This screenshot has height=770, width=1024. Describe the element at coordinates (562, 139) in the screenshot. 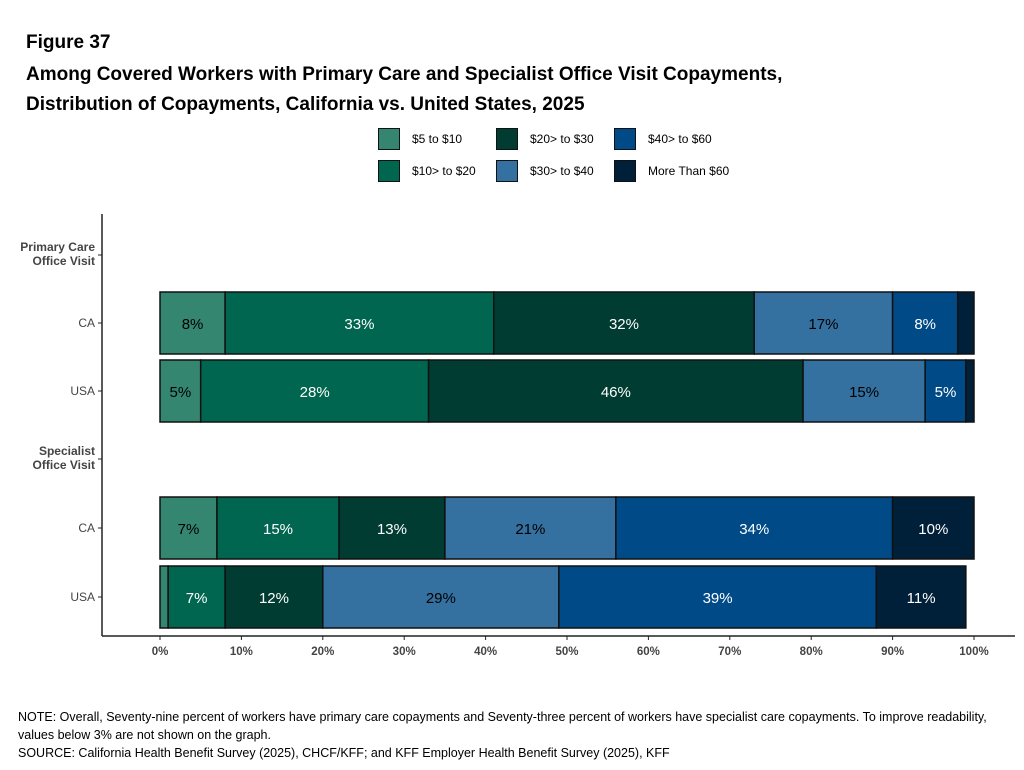

I see `legend-label: $20> to $30` at that location.